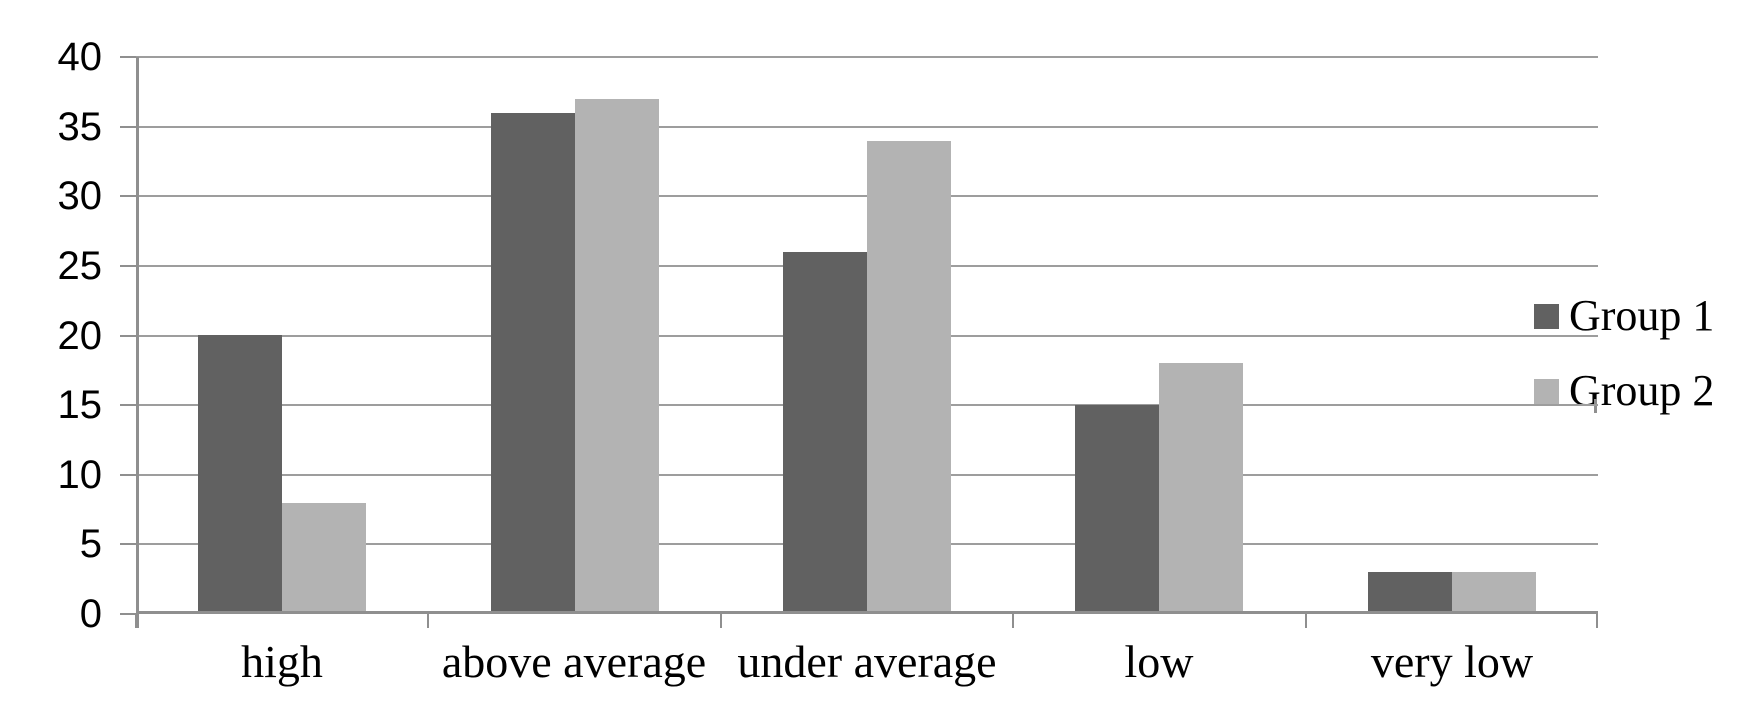 The width and height of the screenshot is (1746, 715). Describe the element at coordinates (574, 661) in the screenshot. I see `x-tick-label-above-average: above average` at that location.